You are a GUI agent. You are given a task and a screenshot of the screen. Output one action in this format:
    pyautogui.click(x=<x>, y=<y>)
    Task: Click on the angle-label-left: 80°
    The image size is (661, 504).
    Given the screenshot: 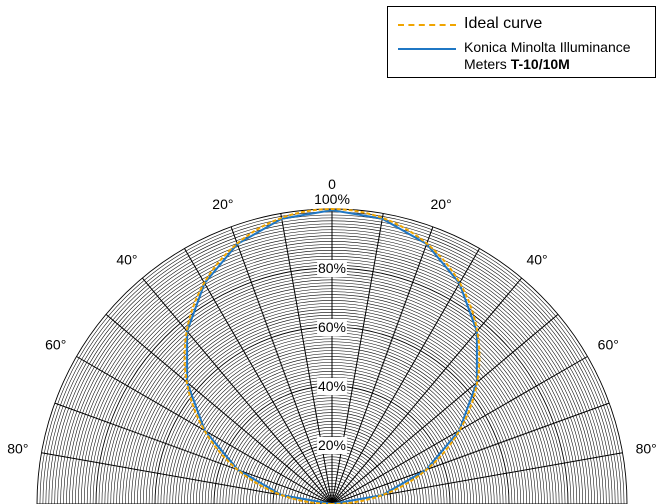 What is the action you would take?
    pyautogui.click(x=17, y=449)
    